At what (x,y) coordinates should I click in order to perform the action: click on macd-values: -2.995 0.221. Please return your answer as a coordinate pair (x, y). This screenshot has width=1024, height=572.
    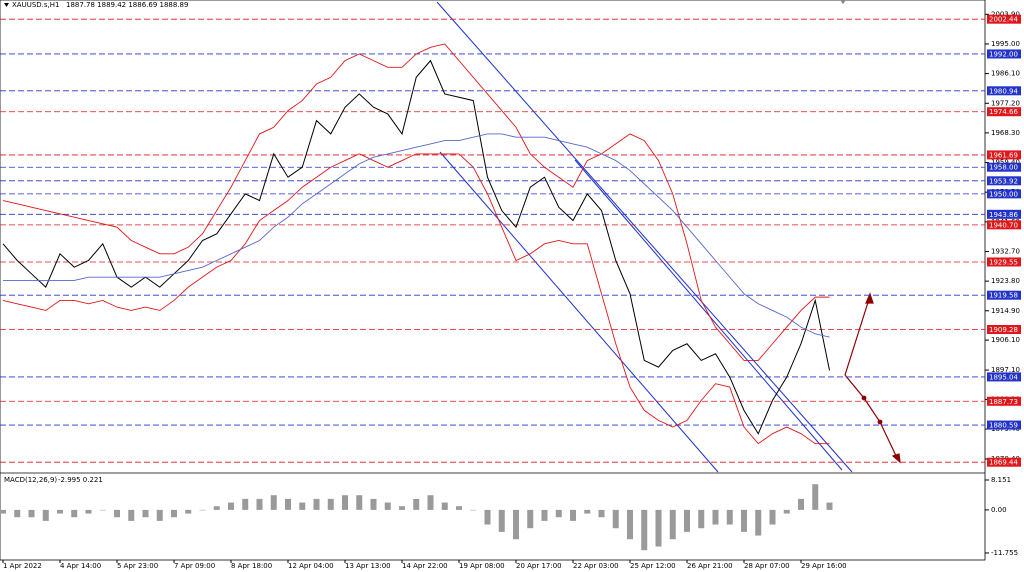
    Looking at the image, I should click on (80, 480).